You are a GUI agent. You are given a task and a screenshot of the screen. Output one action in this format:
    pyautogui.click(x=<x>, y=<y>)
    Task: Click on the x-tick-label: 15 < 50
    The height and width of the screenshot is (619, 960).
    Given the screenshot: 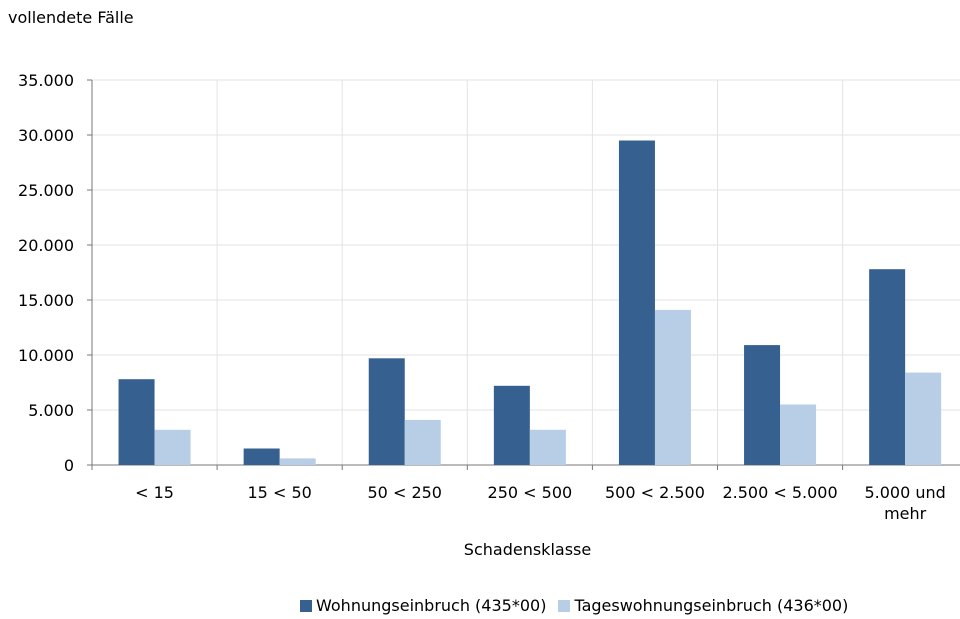 What is the action you would take?
    pyautogui.click(x=280, y=492)
    